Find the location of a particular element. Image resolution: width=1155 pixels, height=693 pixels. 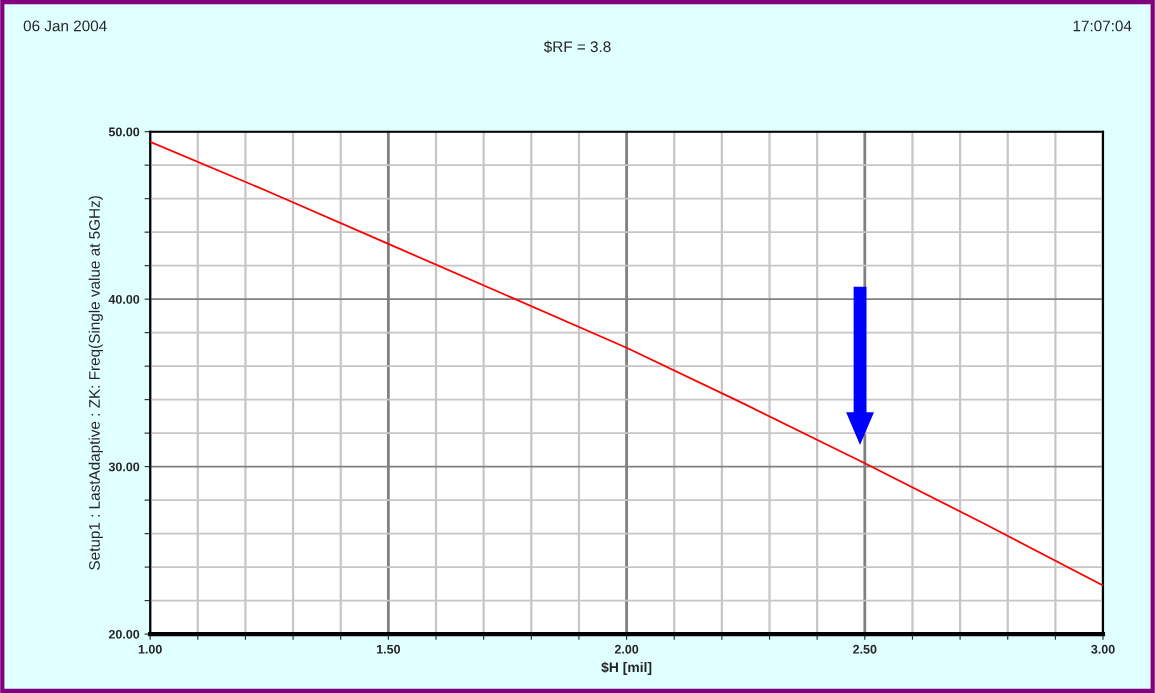

x-tick-label: 2.00 is located at coordinates (626, 649).